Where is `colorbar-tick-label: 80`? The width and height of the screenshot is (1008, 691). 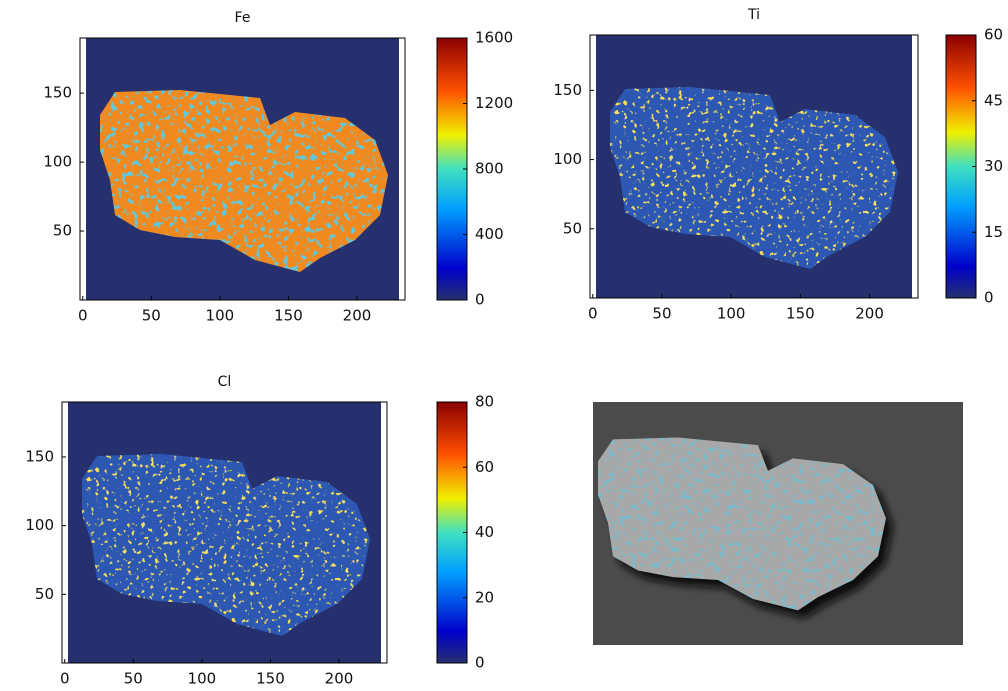
colorbar-tick-label: 80 is located at coordinates (484, 402).